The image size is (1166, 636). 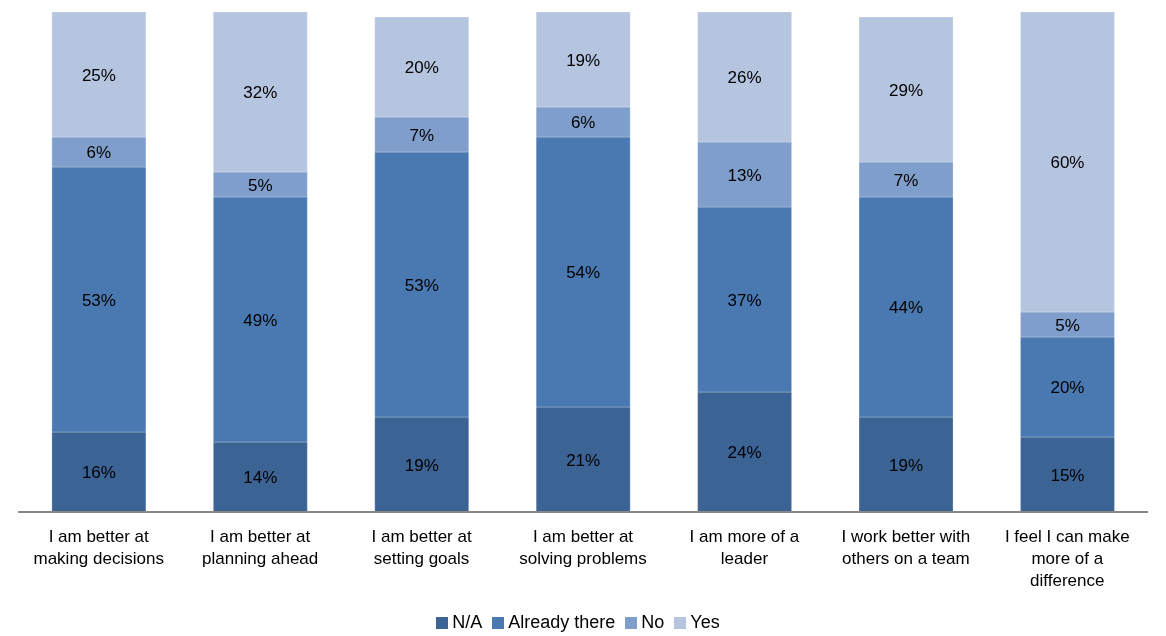 I want to click on x-tick-label: I am better at solving problems, so click(x=583, y=547).